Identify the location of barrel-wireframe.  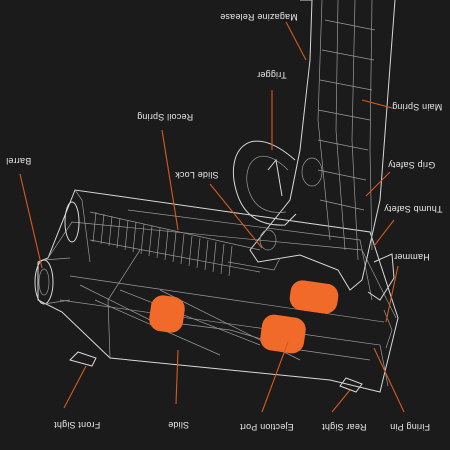
(57, 253).